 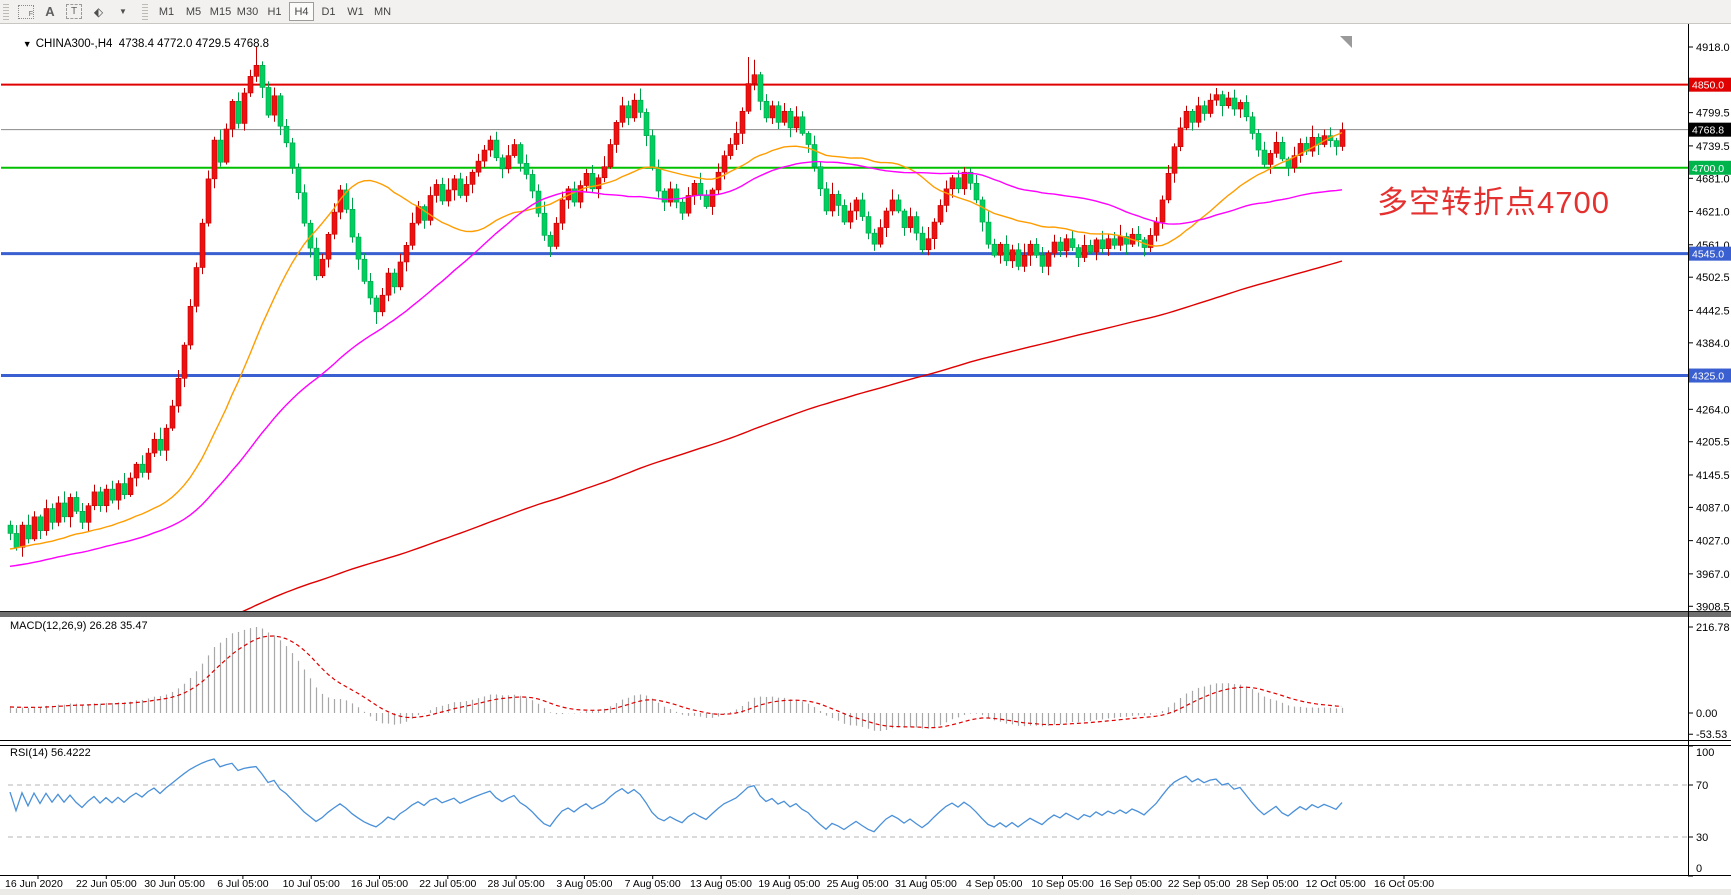 I want to click on time-axis-label: 25 Aug 05:00, so click(x=858, y=884).